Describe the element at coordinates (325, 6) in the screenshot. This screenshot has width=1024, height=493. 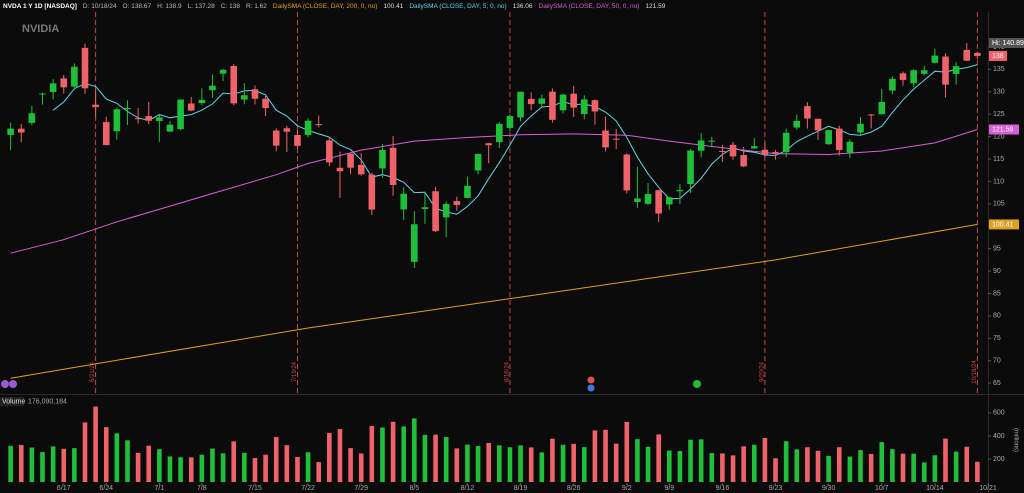
I see `legend-entry: DailySMA (CLOSE, DAY, 200, 0, no)` at that location.